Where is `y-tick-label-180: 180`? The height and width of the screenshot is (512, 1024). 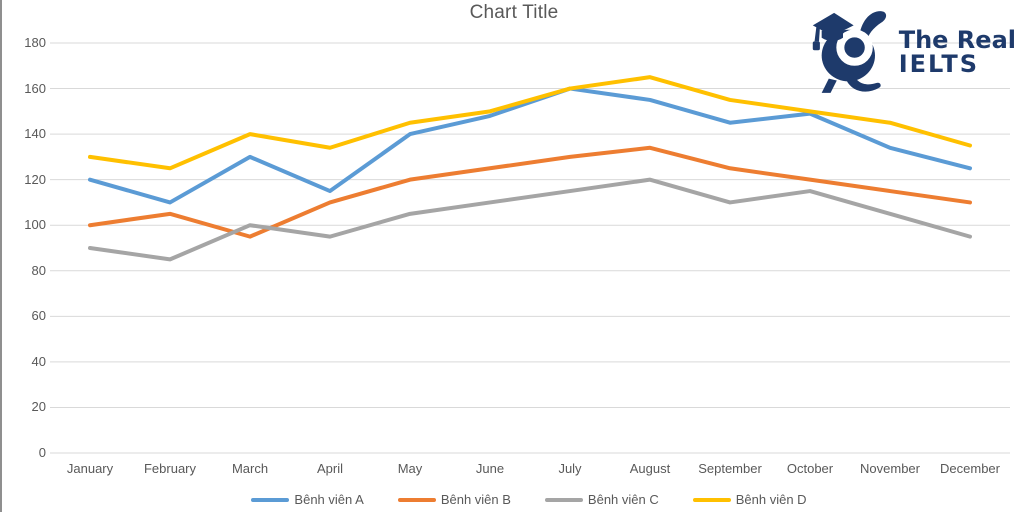
y-tick-label-180: 180 is located at coordinates (35, 42).